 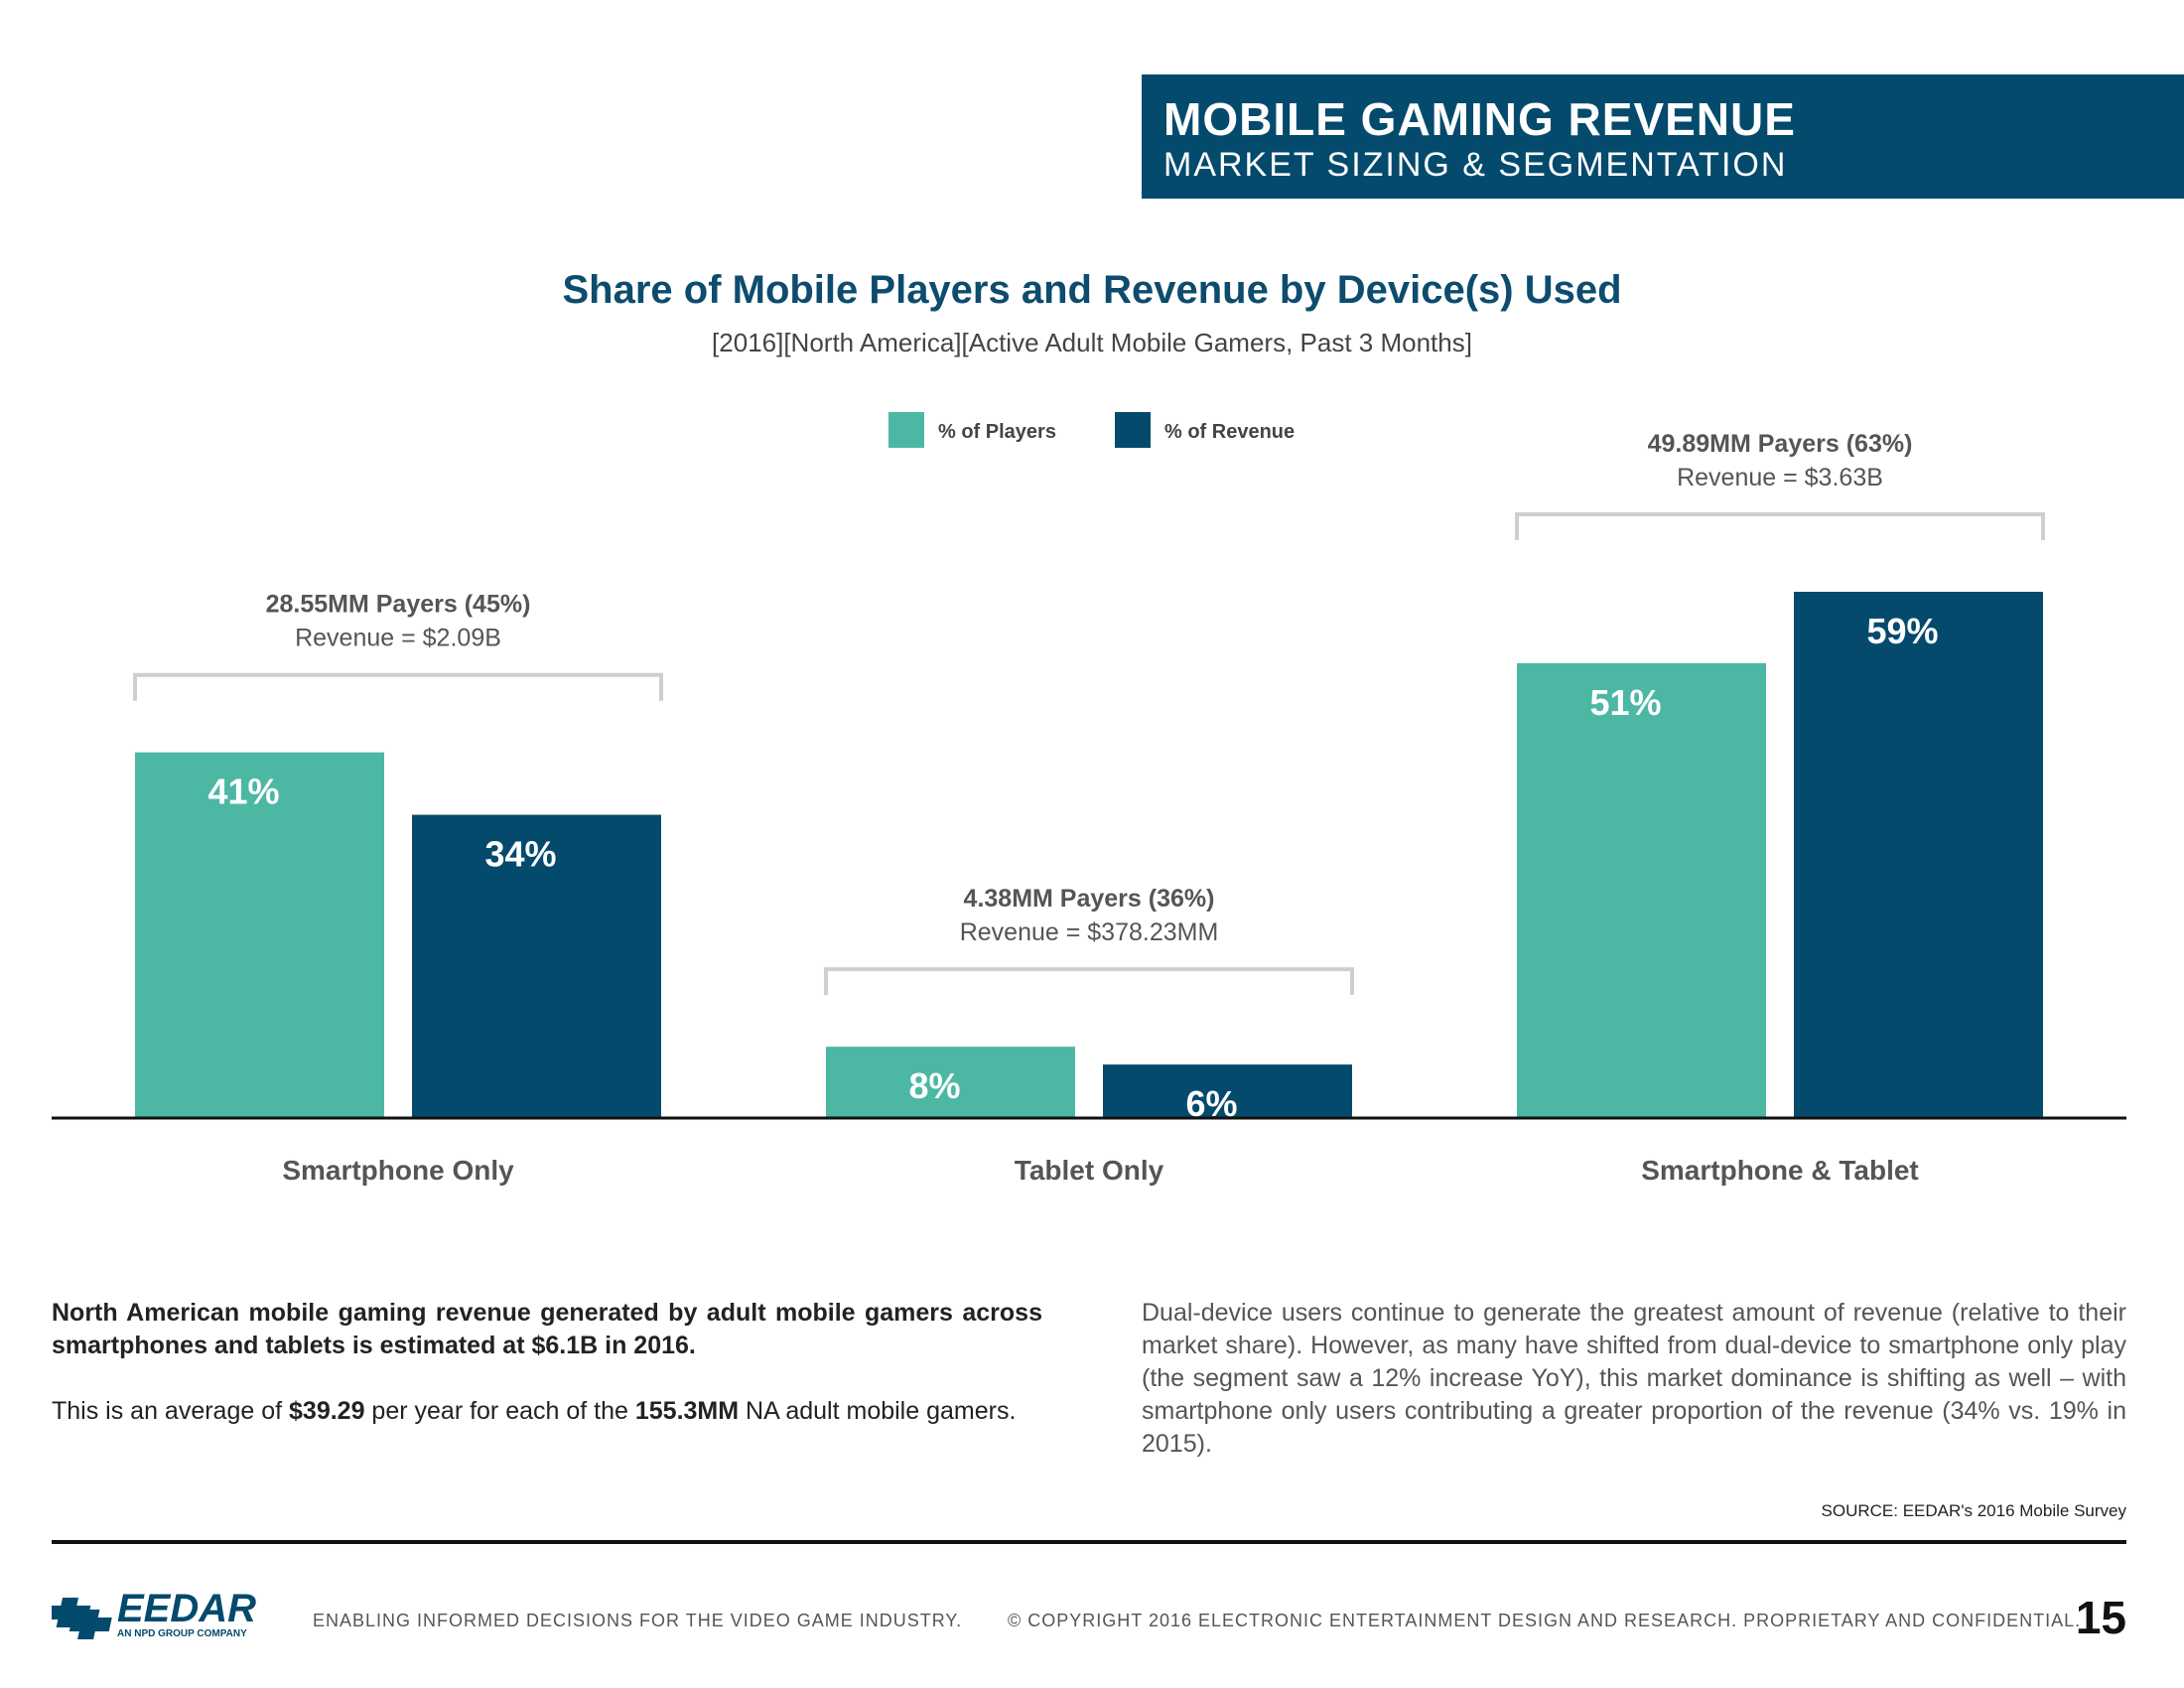 I want to click on annotation-revenue: Revenue = $378.23MM, so click(x=1089, y=932).